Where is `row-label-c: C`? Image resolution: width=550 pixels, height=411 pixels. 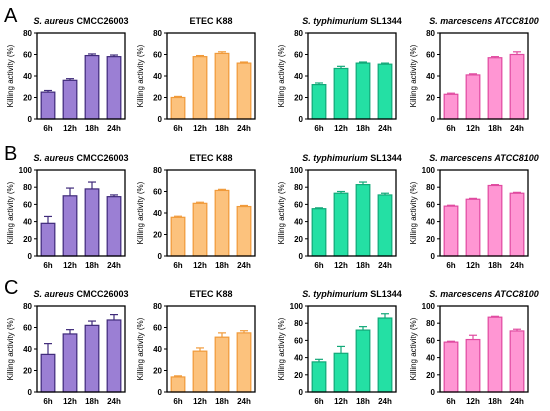
row-label-c: C is located at coordinates (11, 288).